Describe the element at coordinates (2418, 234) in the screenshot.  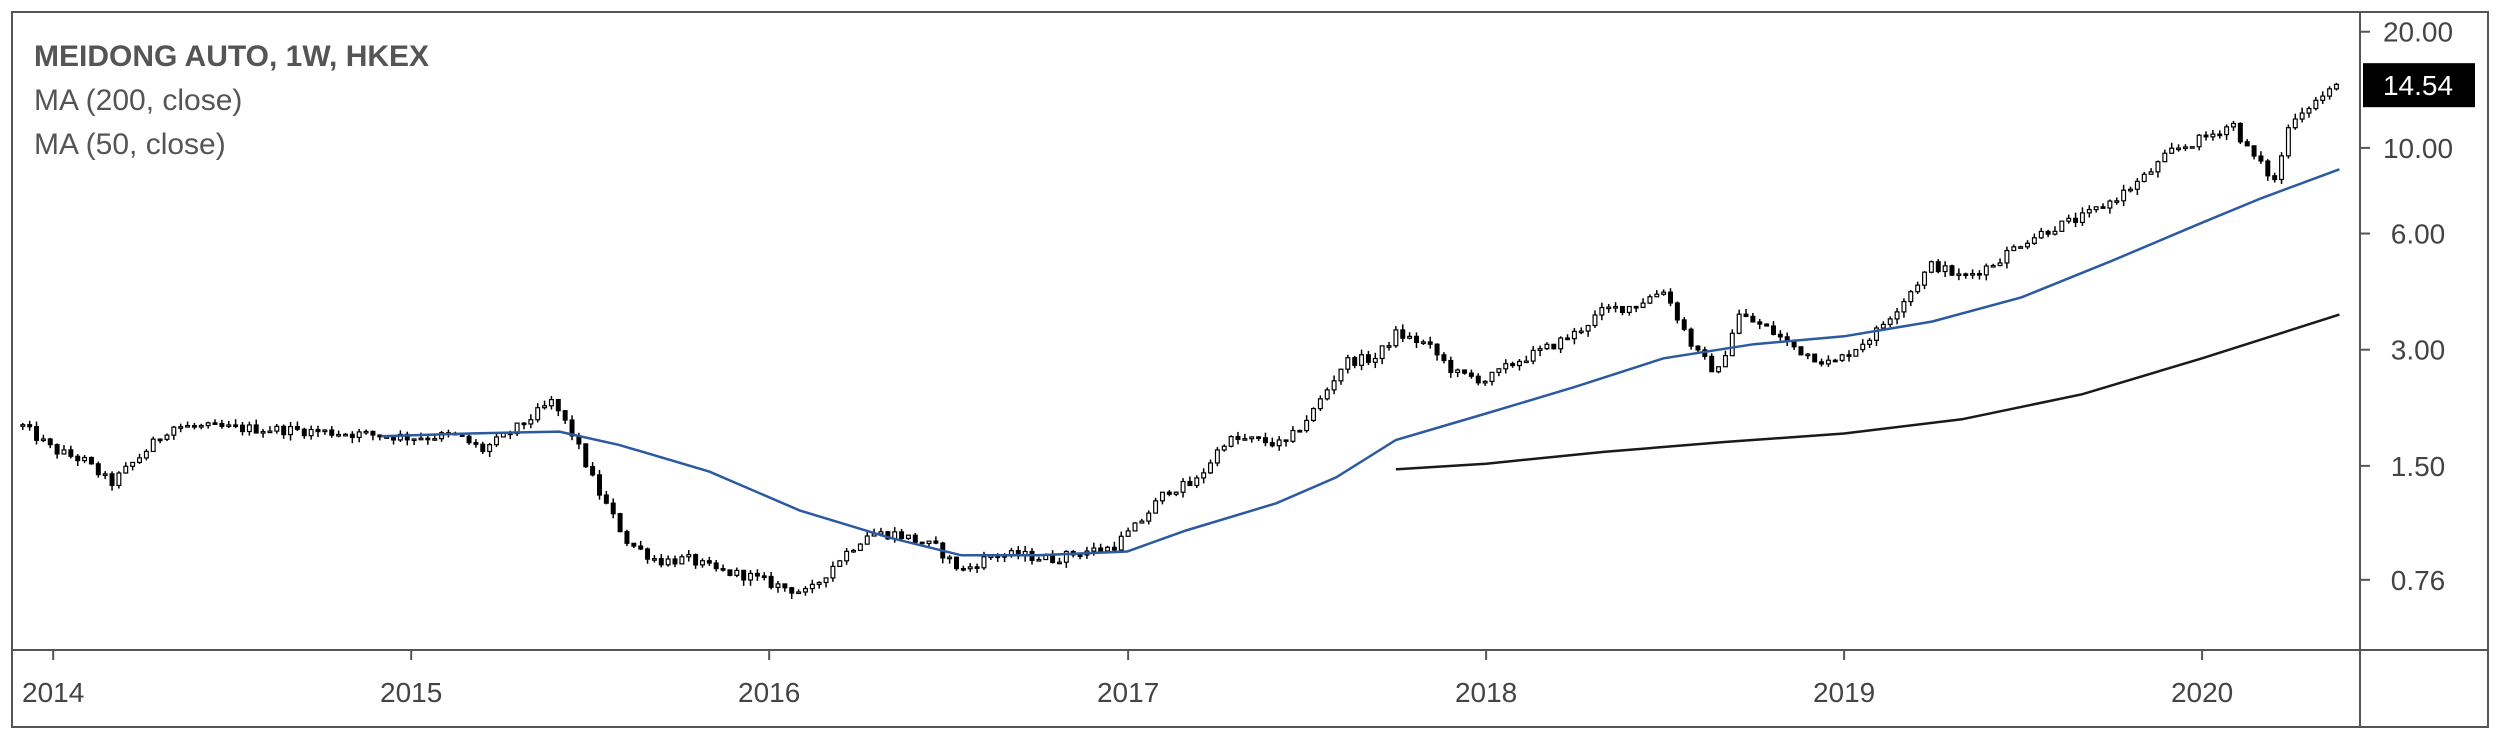
I see `y-tick-label: 6.00` at that location.